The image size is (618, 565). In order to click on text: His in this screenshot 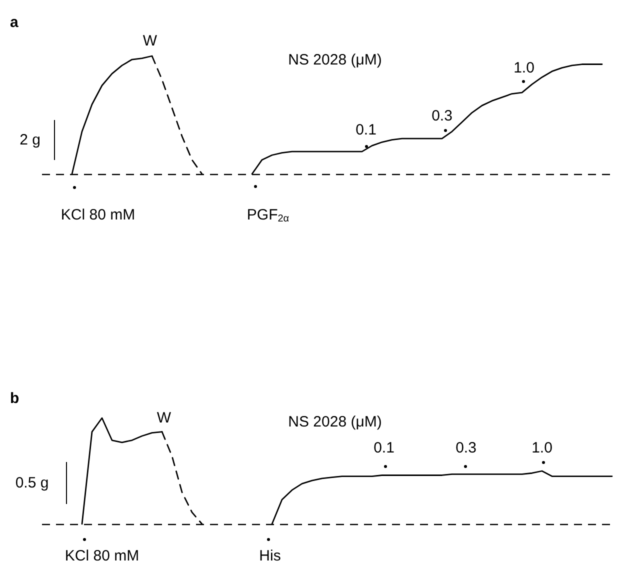, I will do `click(270, 556)`.